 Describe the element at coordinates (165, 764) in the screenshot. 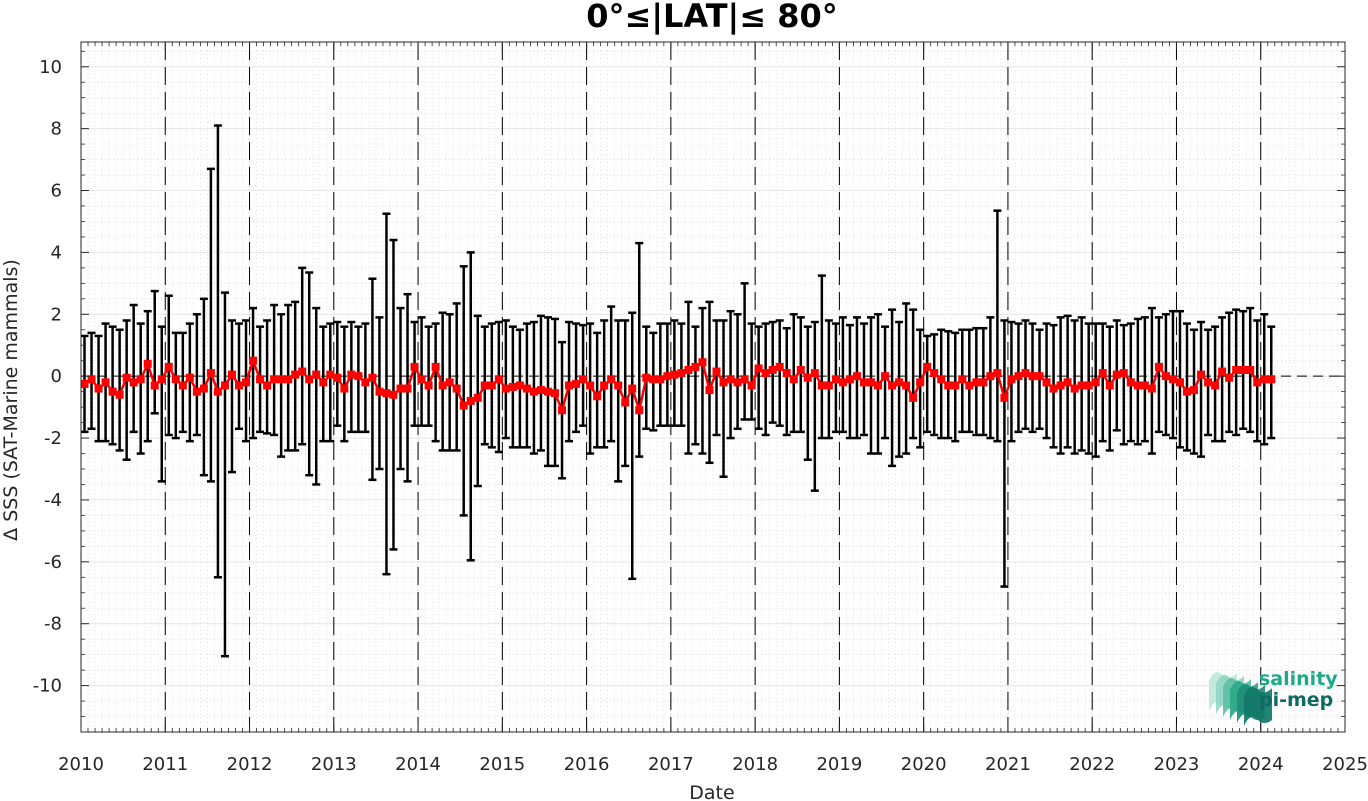

I see `x-tick-label: 2011` at that location.